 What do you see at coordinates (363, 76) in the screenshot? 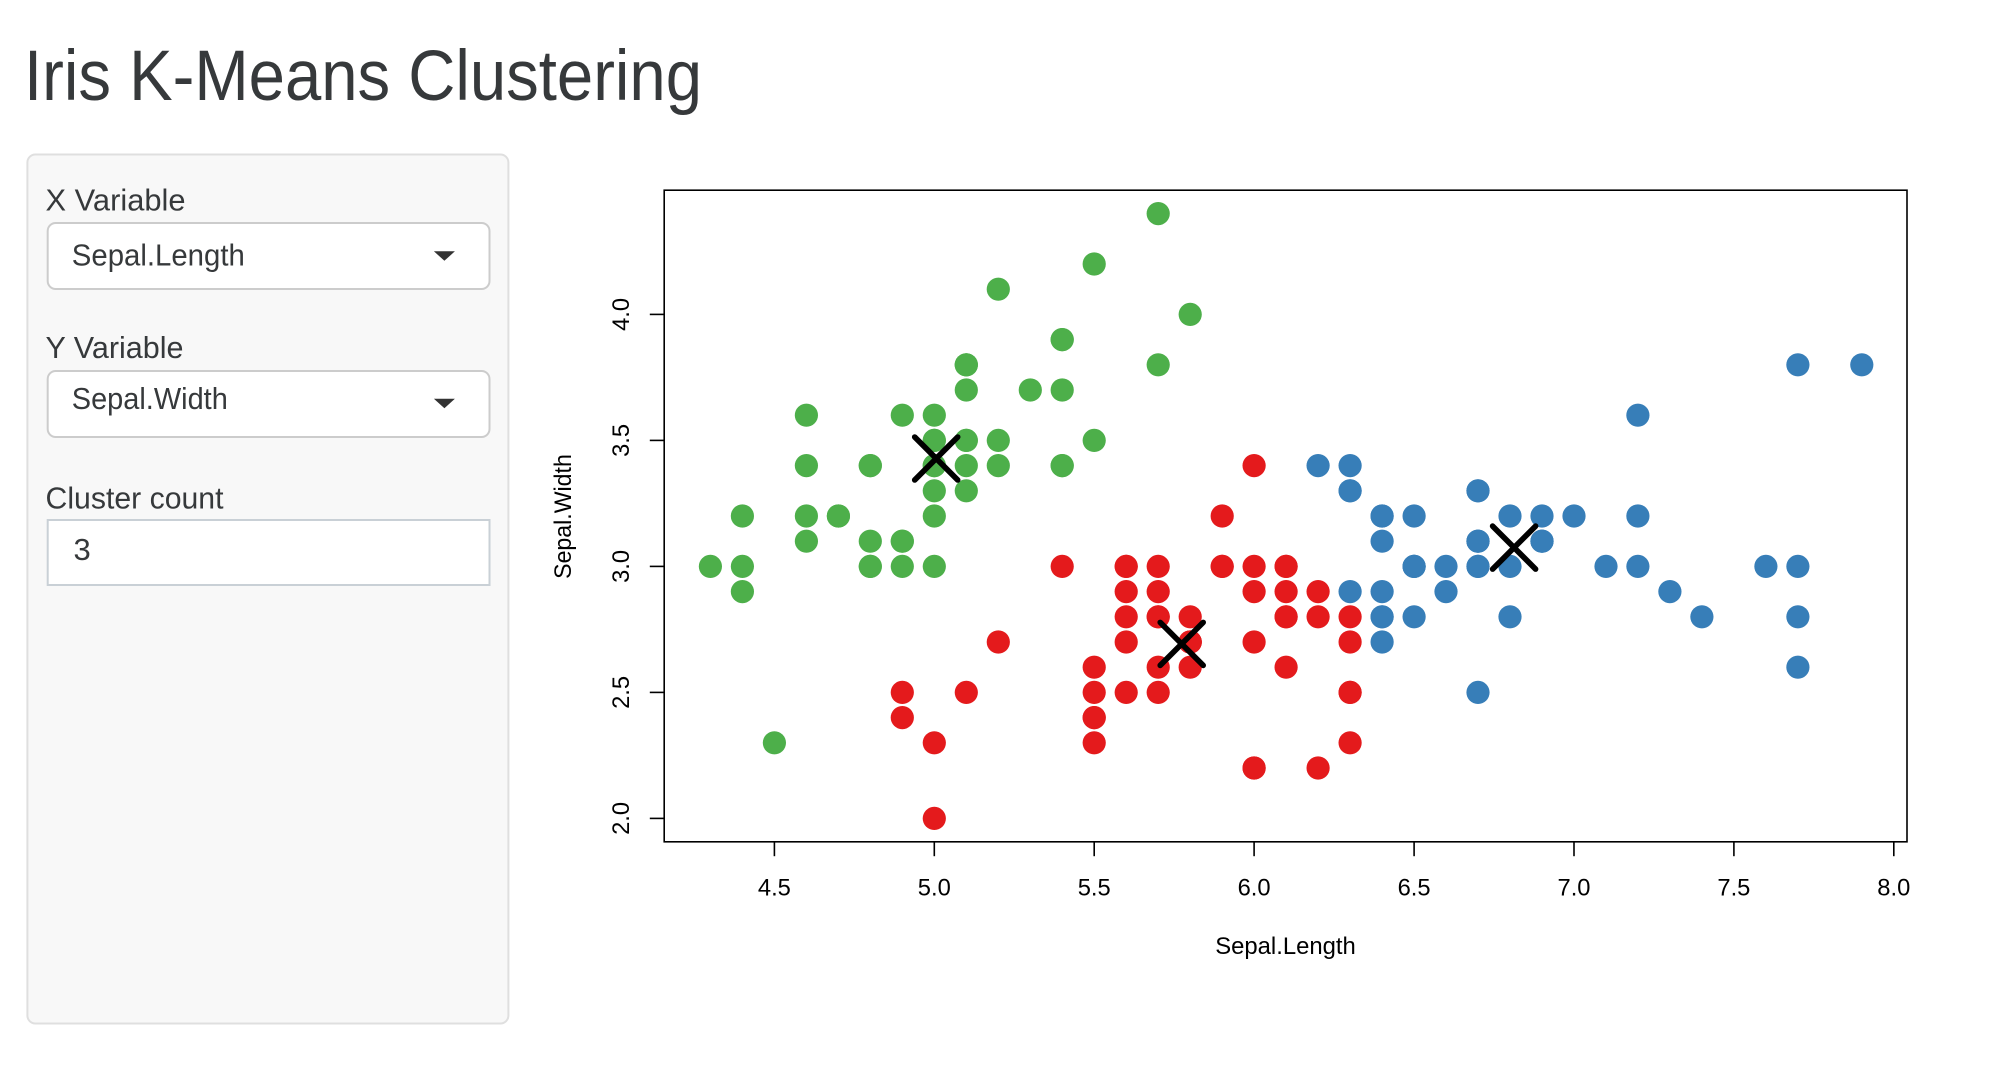
I see `svg-text: Iris K-Means Clustering` at bounding box center [363, 76].